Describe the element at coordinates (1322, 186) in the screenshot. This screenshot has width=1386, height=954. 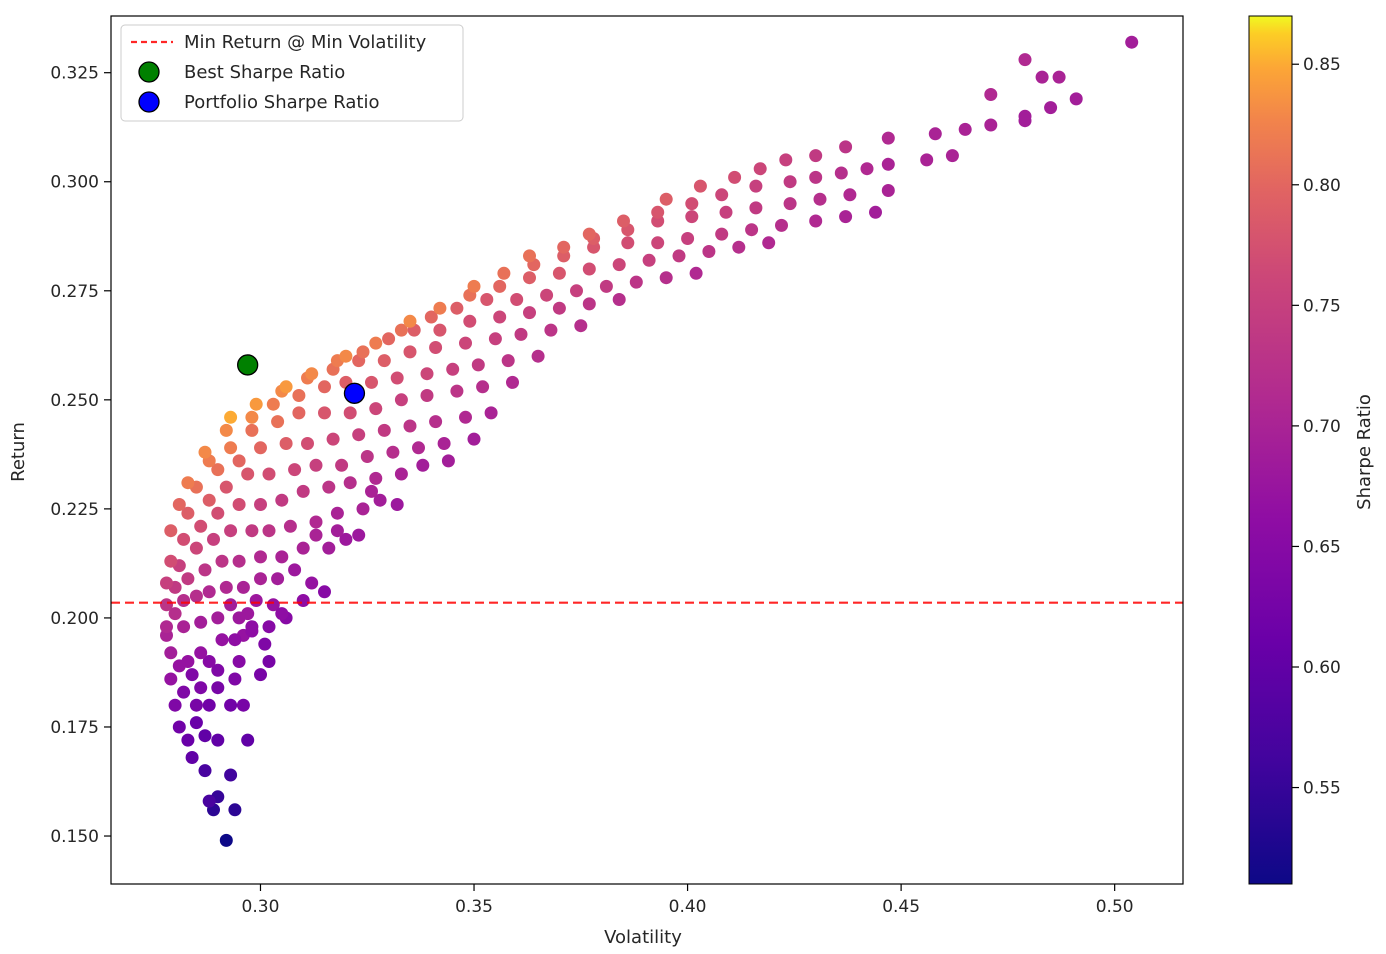
I see `colorbar-tick-label: 0.80` at that location.